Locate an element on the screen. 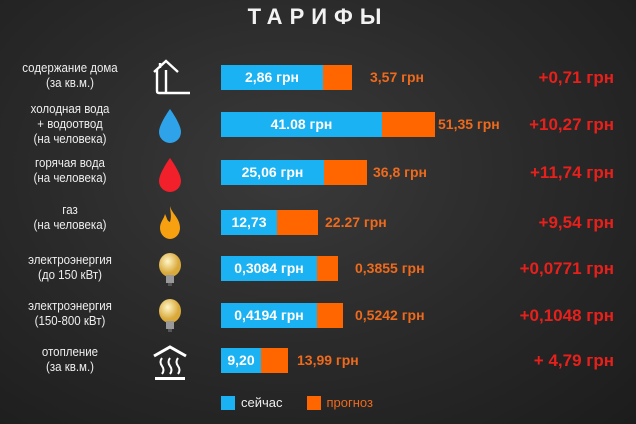 Image resolution: width=636 pixels, height=424 pixels. row-label: газ (на человека) is located at coordinates (70, 217).